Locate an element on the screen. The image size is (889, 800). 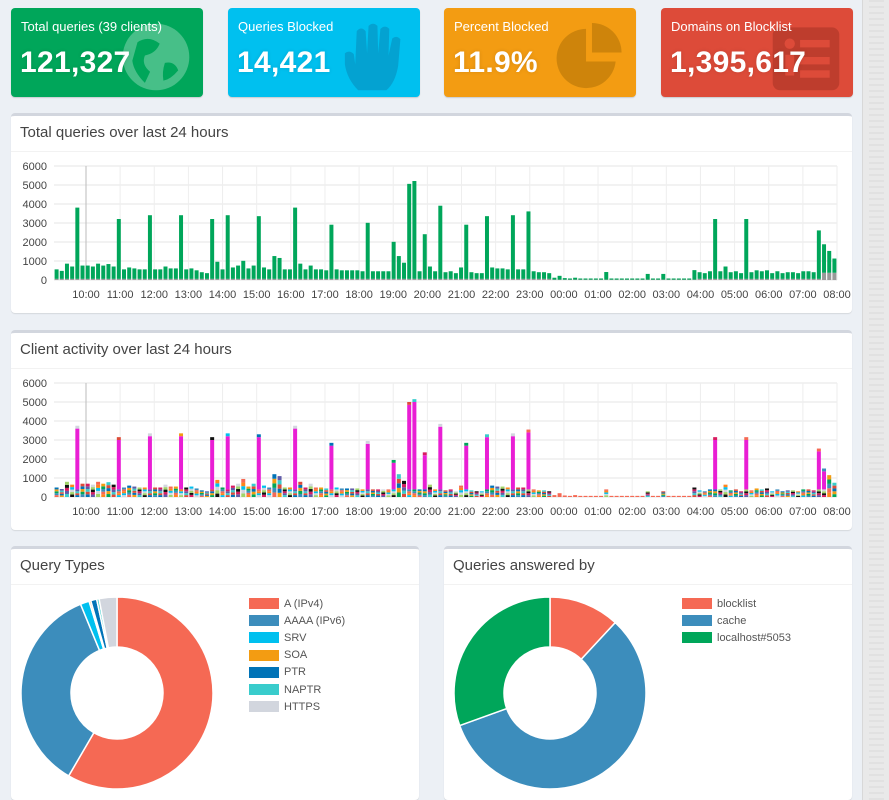
queries-chart-title: Total queries over last 24 hours is located at coordinates (124, 132).